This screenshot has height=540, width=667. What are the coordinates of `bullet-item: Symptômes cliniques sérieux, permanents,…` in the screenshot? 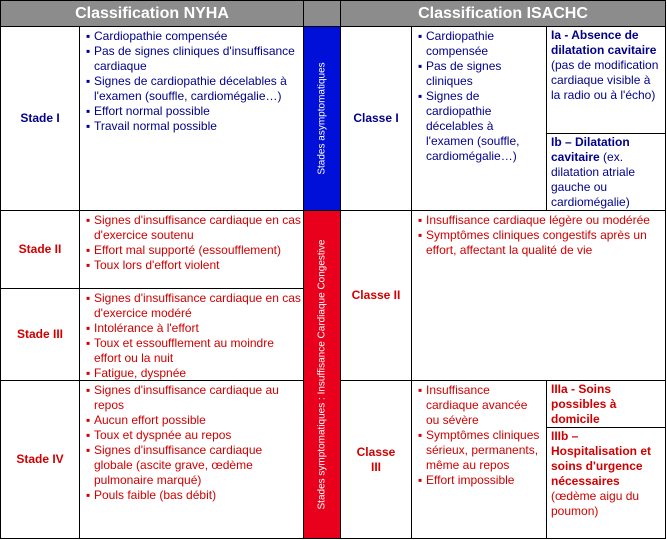 It's located at (481, 450).